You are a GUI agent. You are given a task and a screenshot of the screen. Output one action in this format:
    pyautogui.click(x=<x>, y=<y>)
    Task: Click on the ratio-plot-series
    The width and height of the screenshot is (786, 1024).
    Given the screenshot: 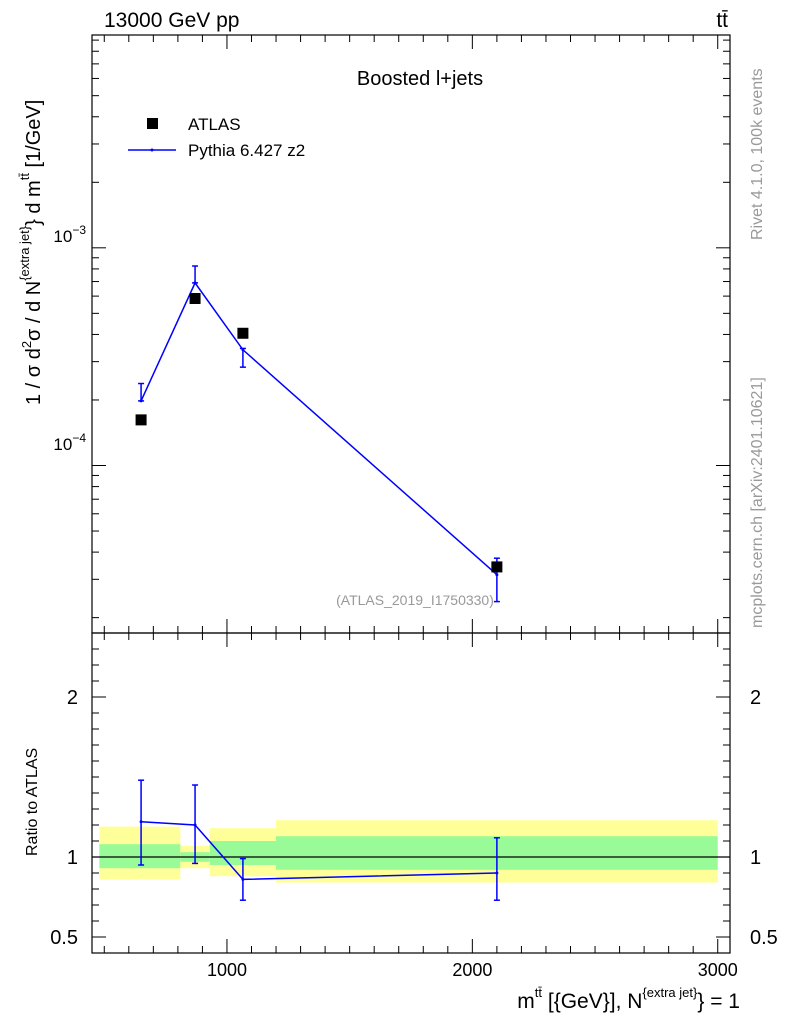 What is the action you would take?
    pyautogui.click(x=319, y=840)
    